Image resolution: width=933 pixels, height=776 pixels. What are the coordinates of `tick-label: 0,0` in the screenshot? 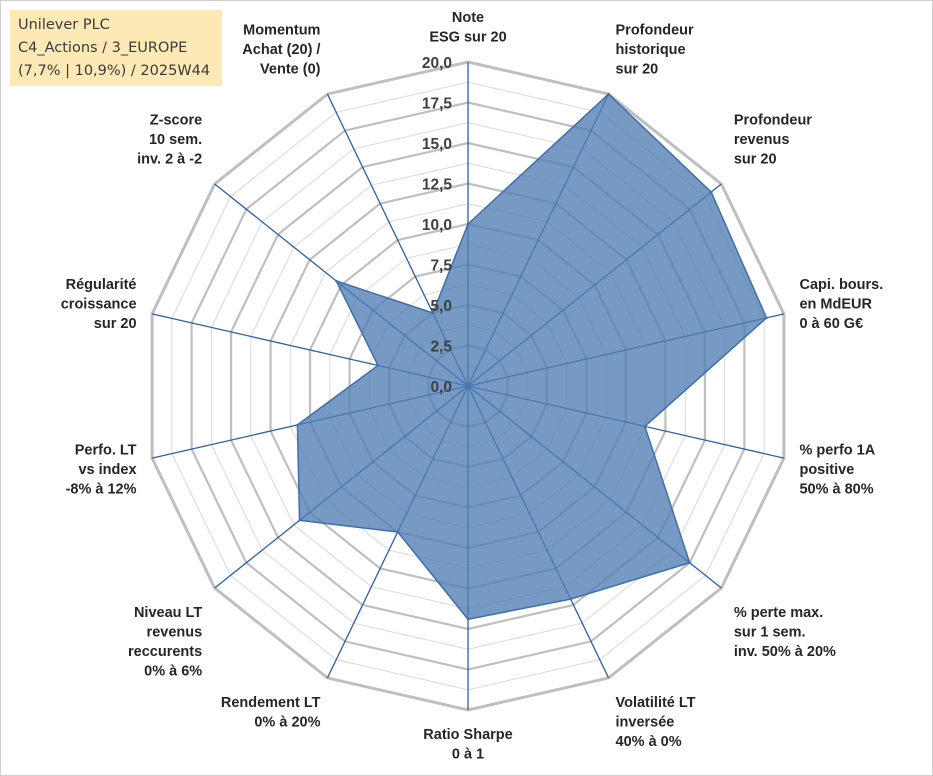 It's located at (441, 387).